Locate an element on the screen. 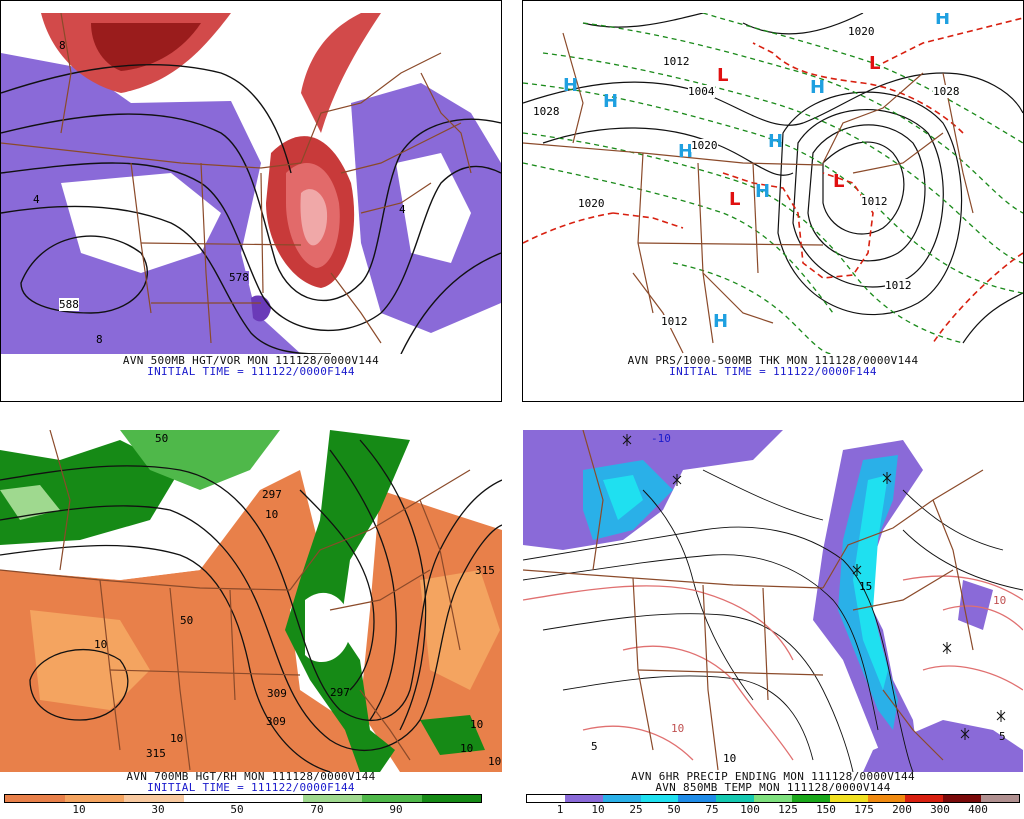 The width and height of the screenshot is (1024, 819). scale-label: 200 is located at coordinates (902, 809).